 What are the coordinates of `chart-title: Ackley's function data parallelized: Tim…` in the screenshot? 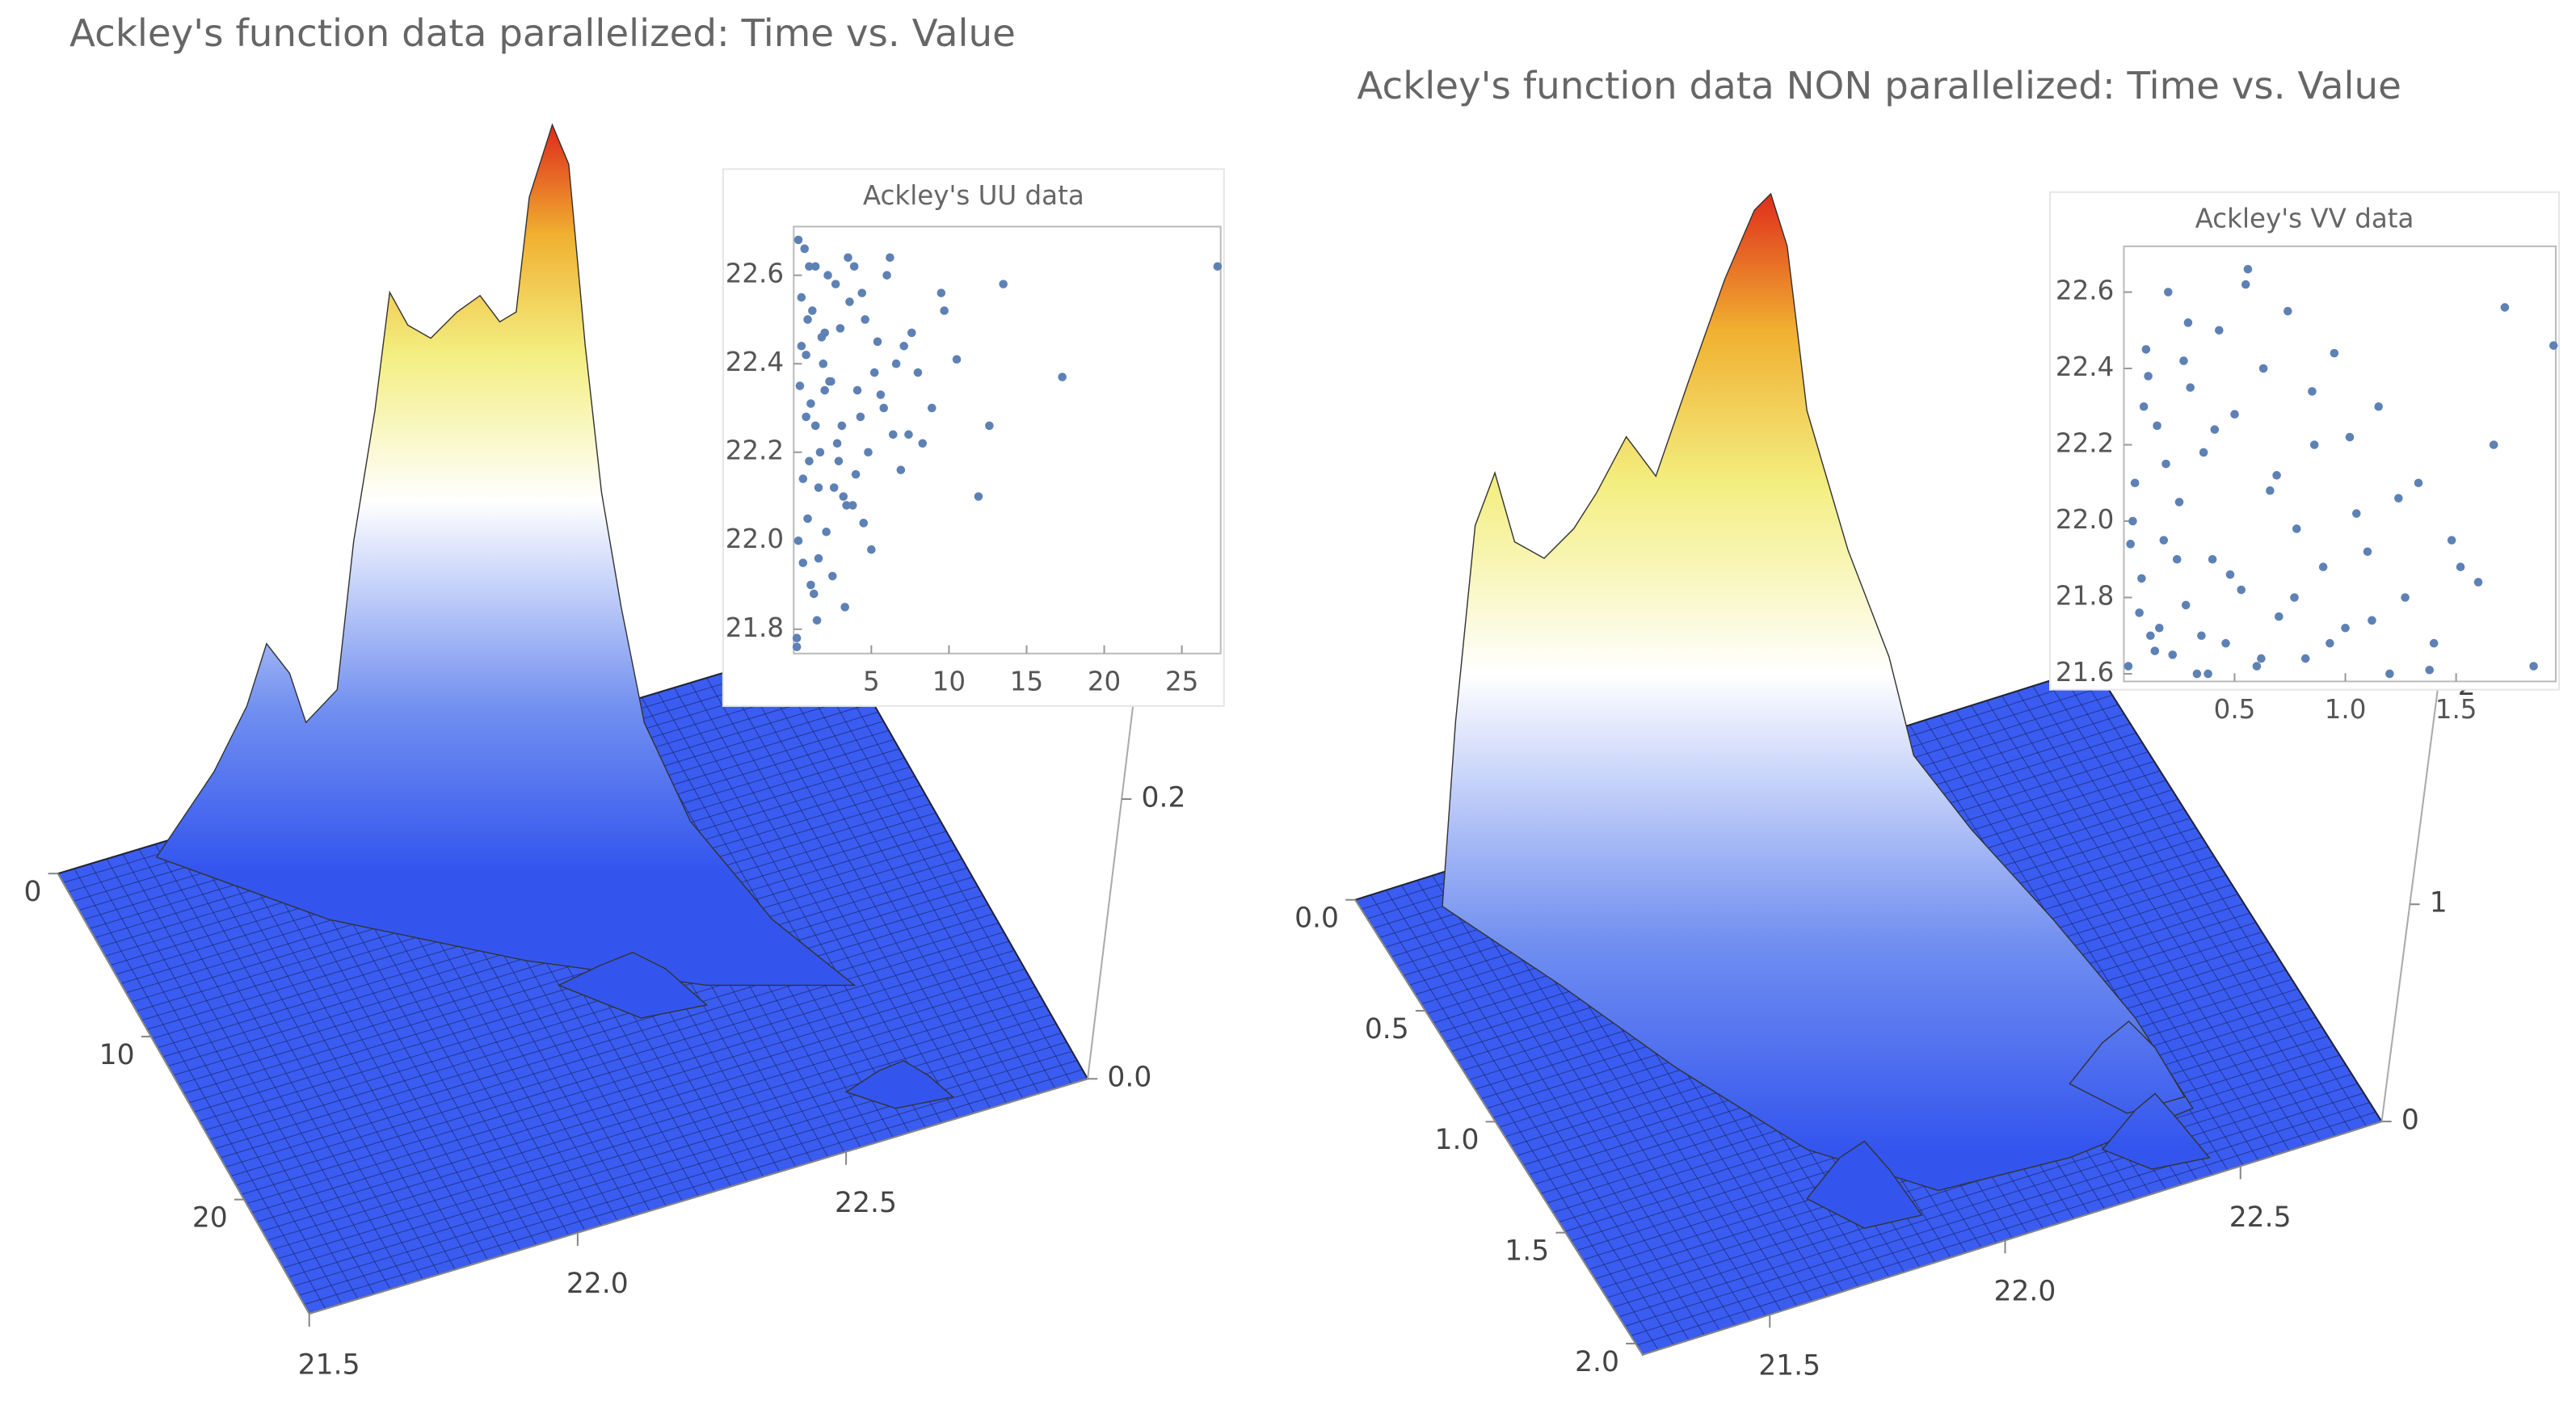 It's located at (542, 34).